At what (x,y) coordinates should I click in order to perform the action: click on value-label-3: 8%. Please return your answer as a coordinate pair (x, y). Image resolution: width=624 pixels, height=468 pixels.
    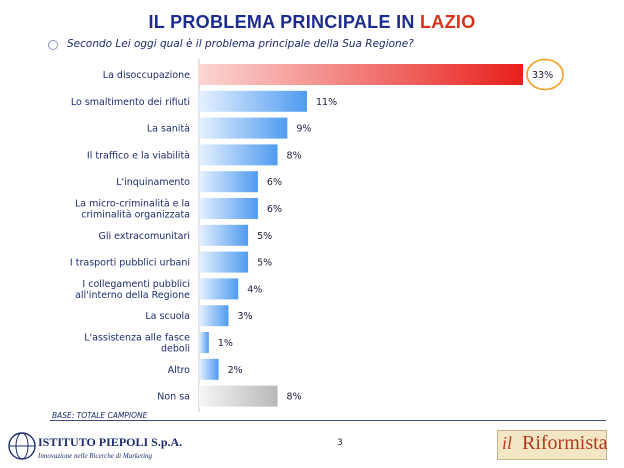
    Looking at the image, I should click on (294, 155).